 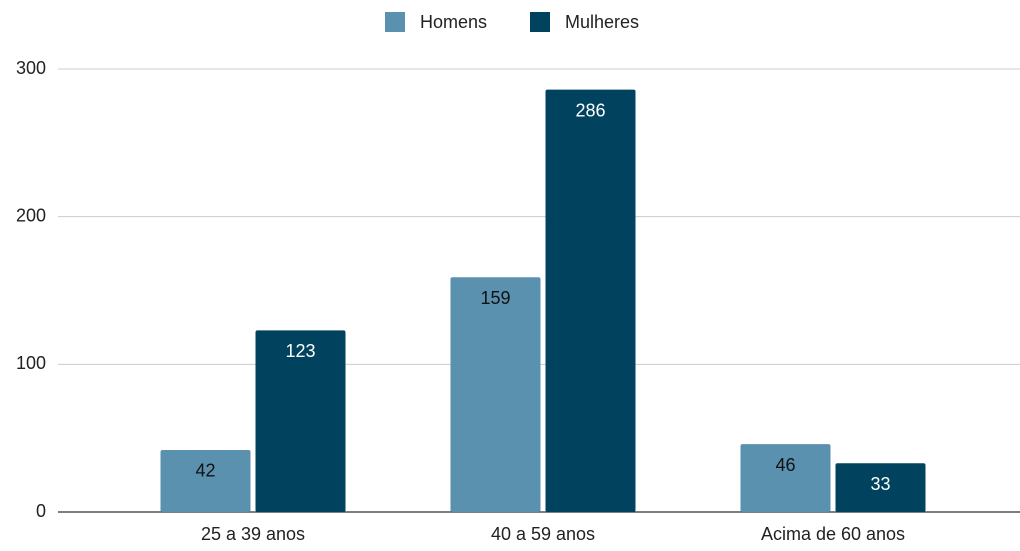 What do you see at coordinates (205, 471) in the screenshot?
I see `value-label: 42` at bounding box center [205, 471].